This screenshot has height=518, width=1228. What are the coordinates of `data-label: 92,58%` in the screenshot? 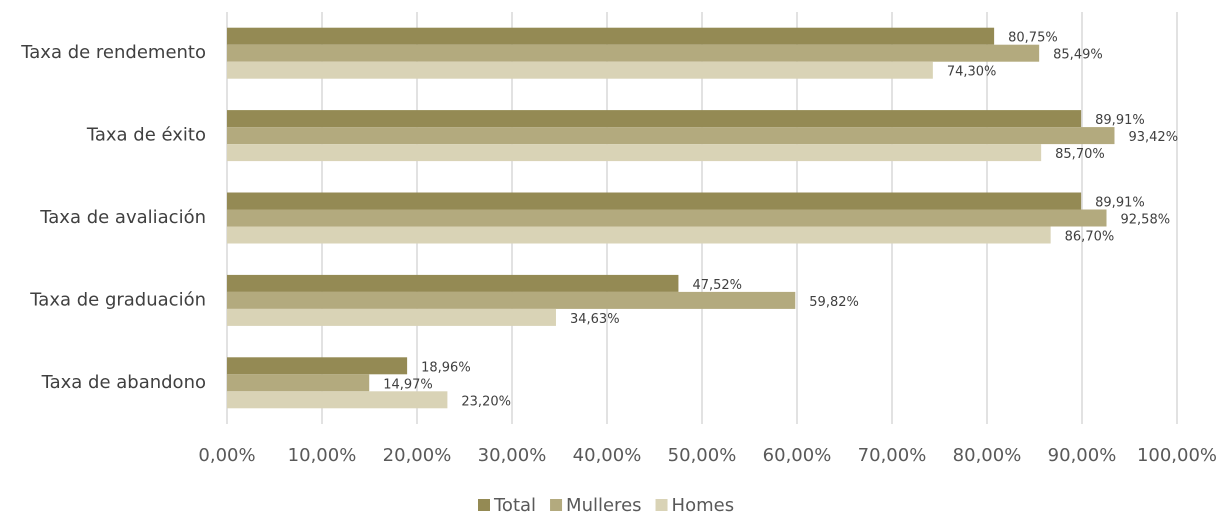 It's located at (1146, 220).